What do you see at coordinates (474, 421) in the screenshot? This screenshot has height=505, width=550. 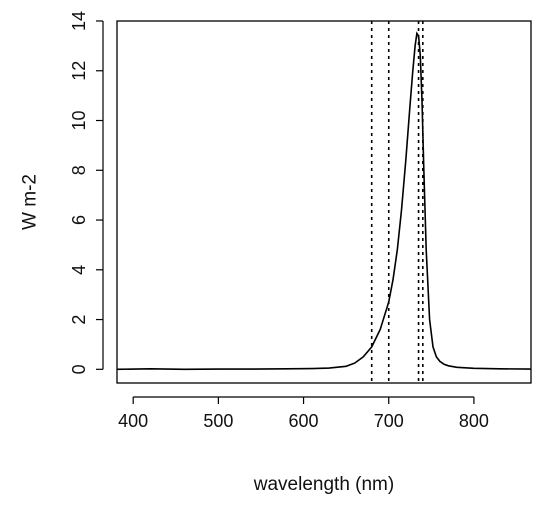 I see `x-tick-label: 800` at bounding box center [474, 421].